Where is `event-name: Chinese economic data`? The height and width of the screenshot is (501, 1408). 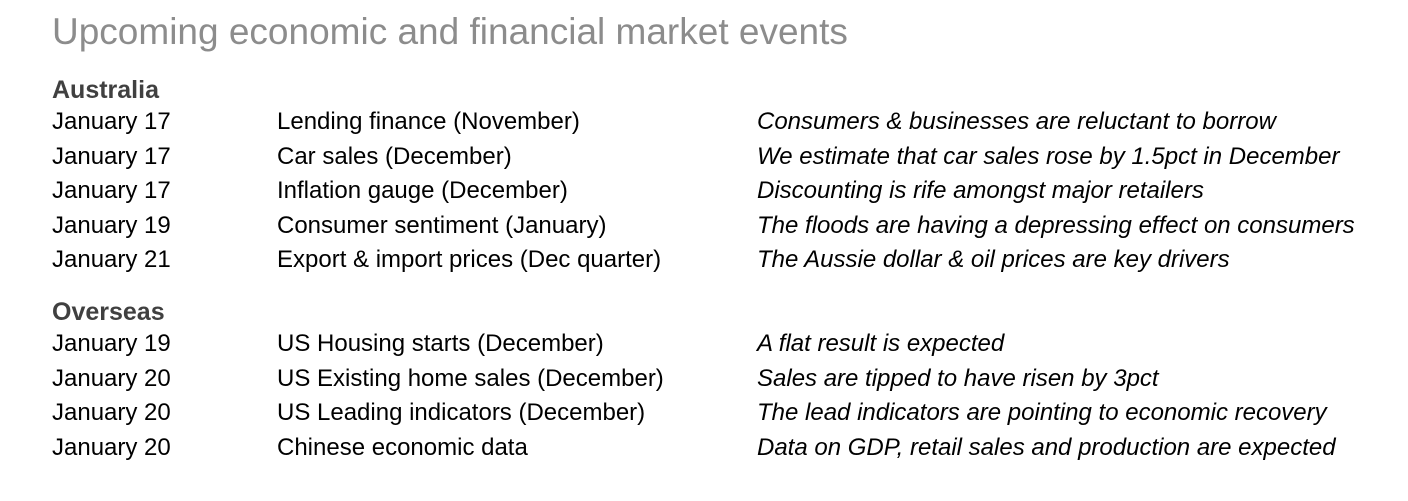 event-name: Chinese economic data is located at coordinates (402, 447).